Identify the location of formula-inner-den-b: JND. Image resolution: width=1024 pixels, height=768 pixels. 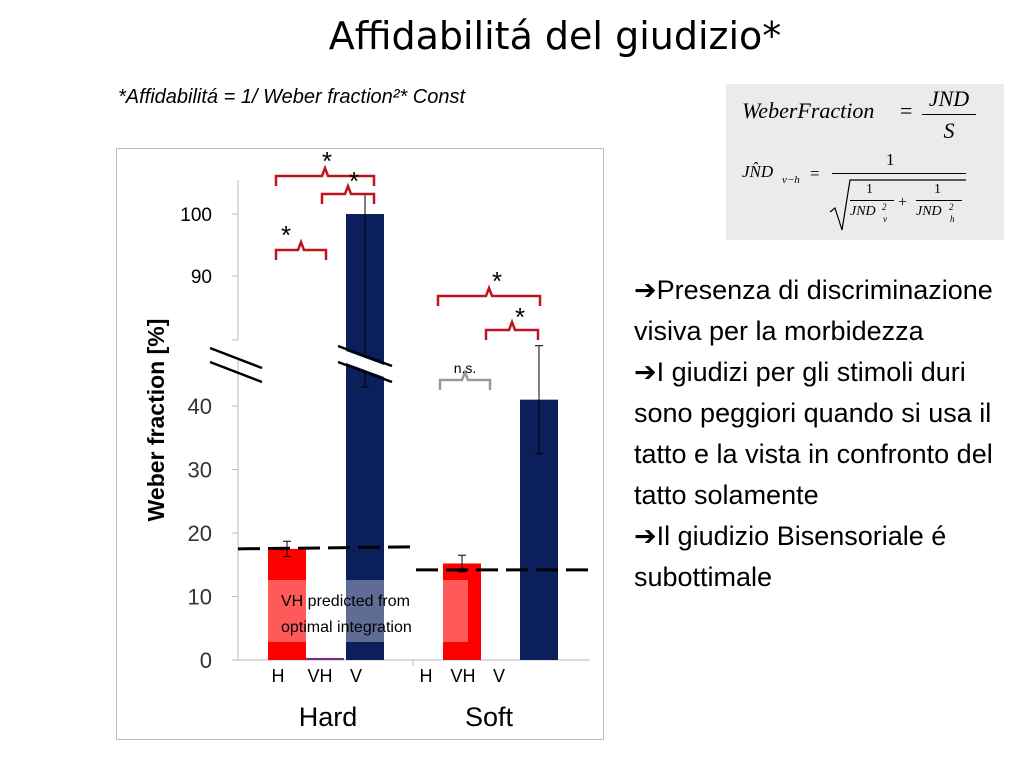
(929, 211).